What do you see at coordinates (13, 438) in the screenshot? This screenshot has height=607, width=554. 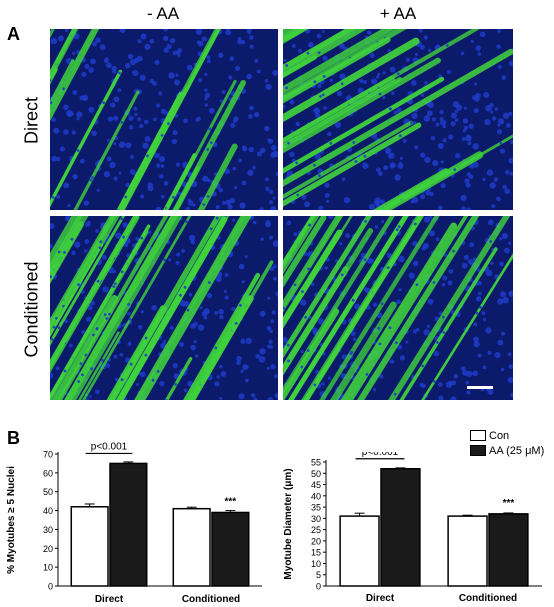 I see `panel-b-letter: B` at bounding box center [13, 438].